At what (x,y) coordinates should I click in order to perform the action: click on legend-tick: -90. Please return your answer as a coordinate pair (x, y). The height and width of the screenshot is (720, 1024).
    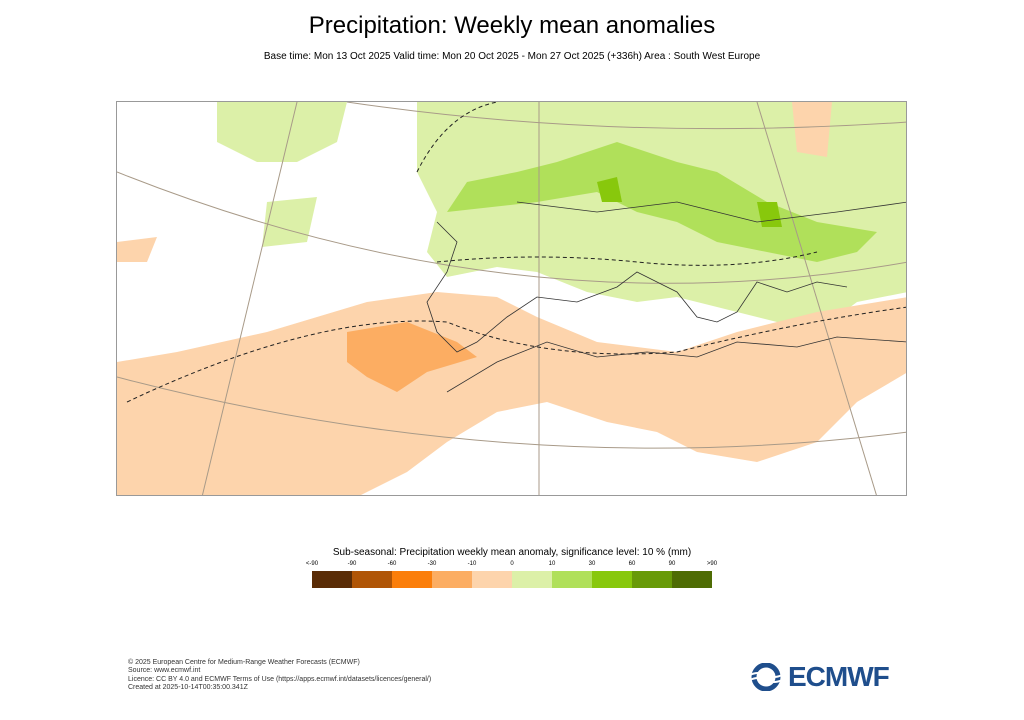
    Looking at the image, I should click on (352, 564).